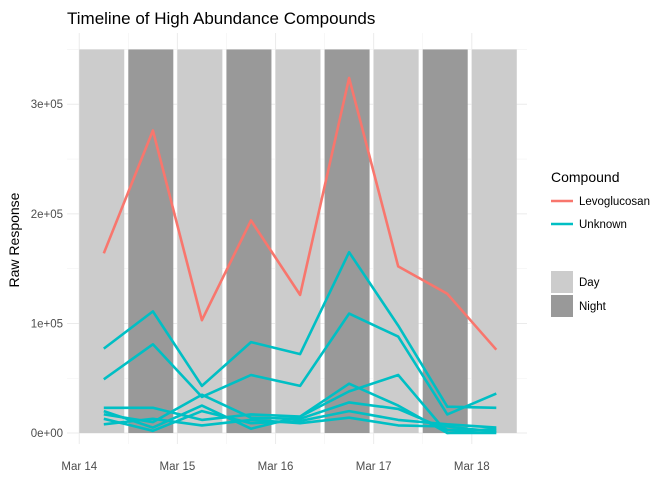  I want to click on y-tick-label: 2e+05, so click(47, 215).